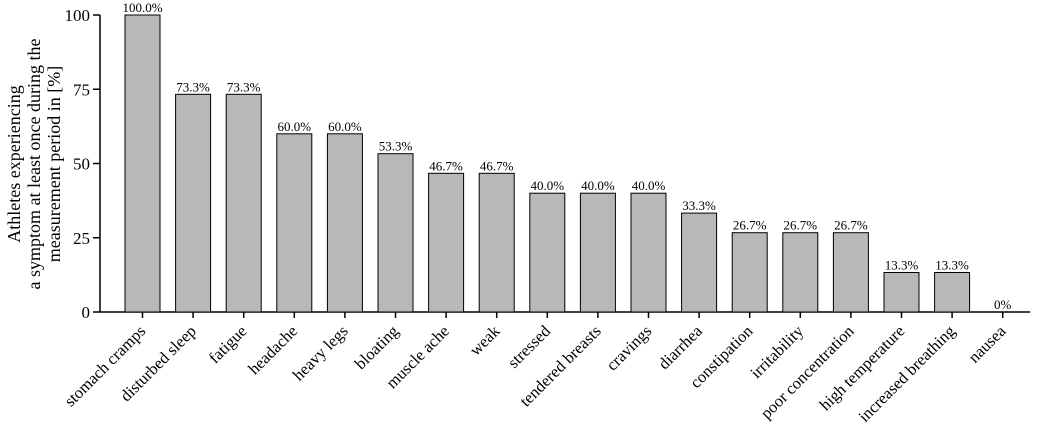 The image size is (1040, 441). What do you see at coordinates (484, 340) in the screenshot?
I see `category-label: weak` at bounding box center [484, 340].